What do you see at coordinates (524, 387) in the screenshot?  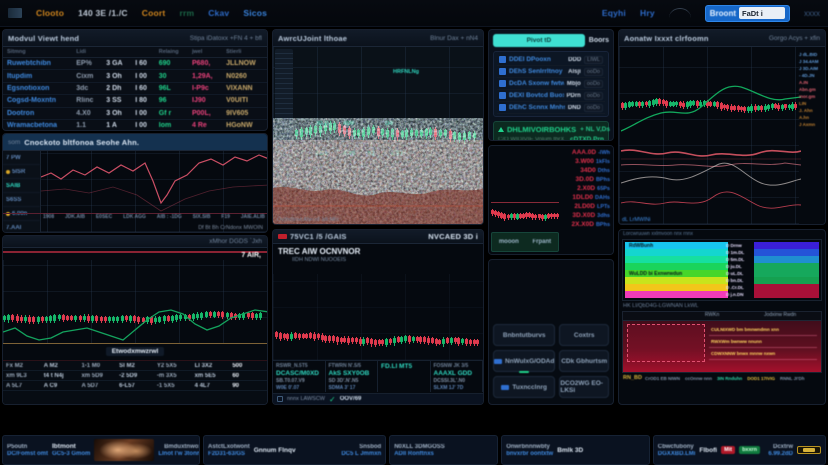 I see `media-button-4: Tuxncclnrg` at bounding box center [524, 387].